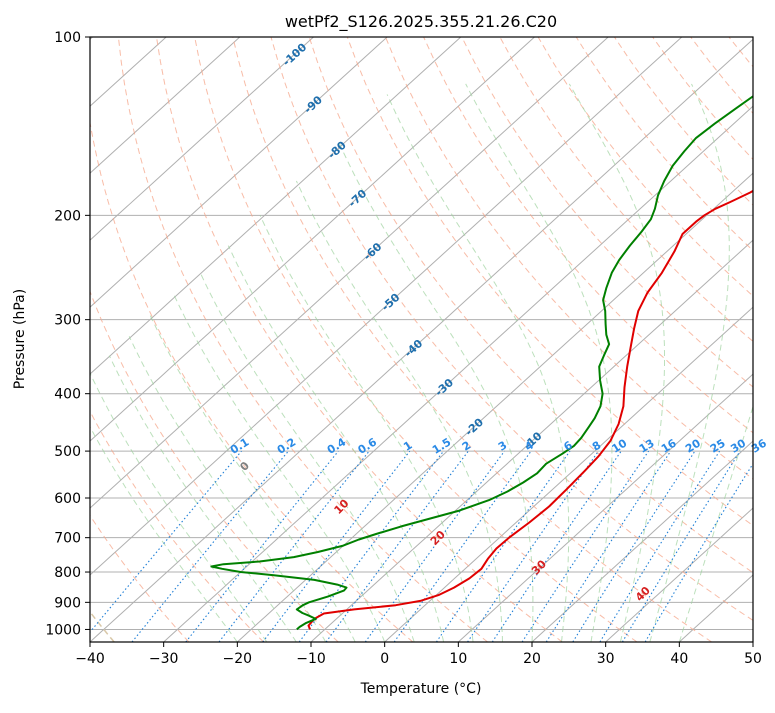 This screenshot has height=713, width=775. What do you see at coordinates (606, 659) in the screenshot?
I see `x-tick-label: 30` at bounding box center [606, 659].